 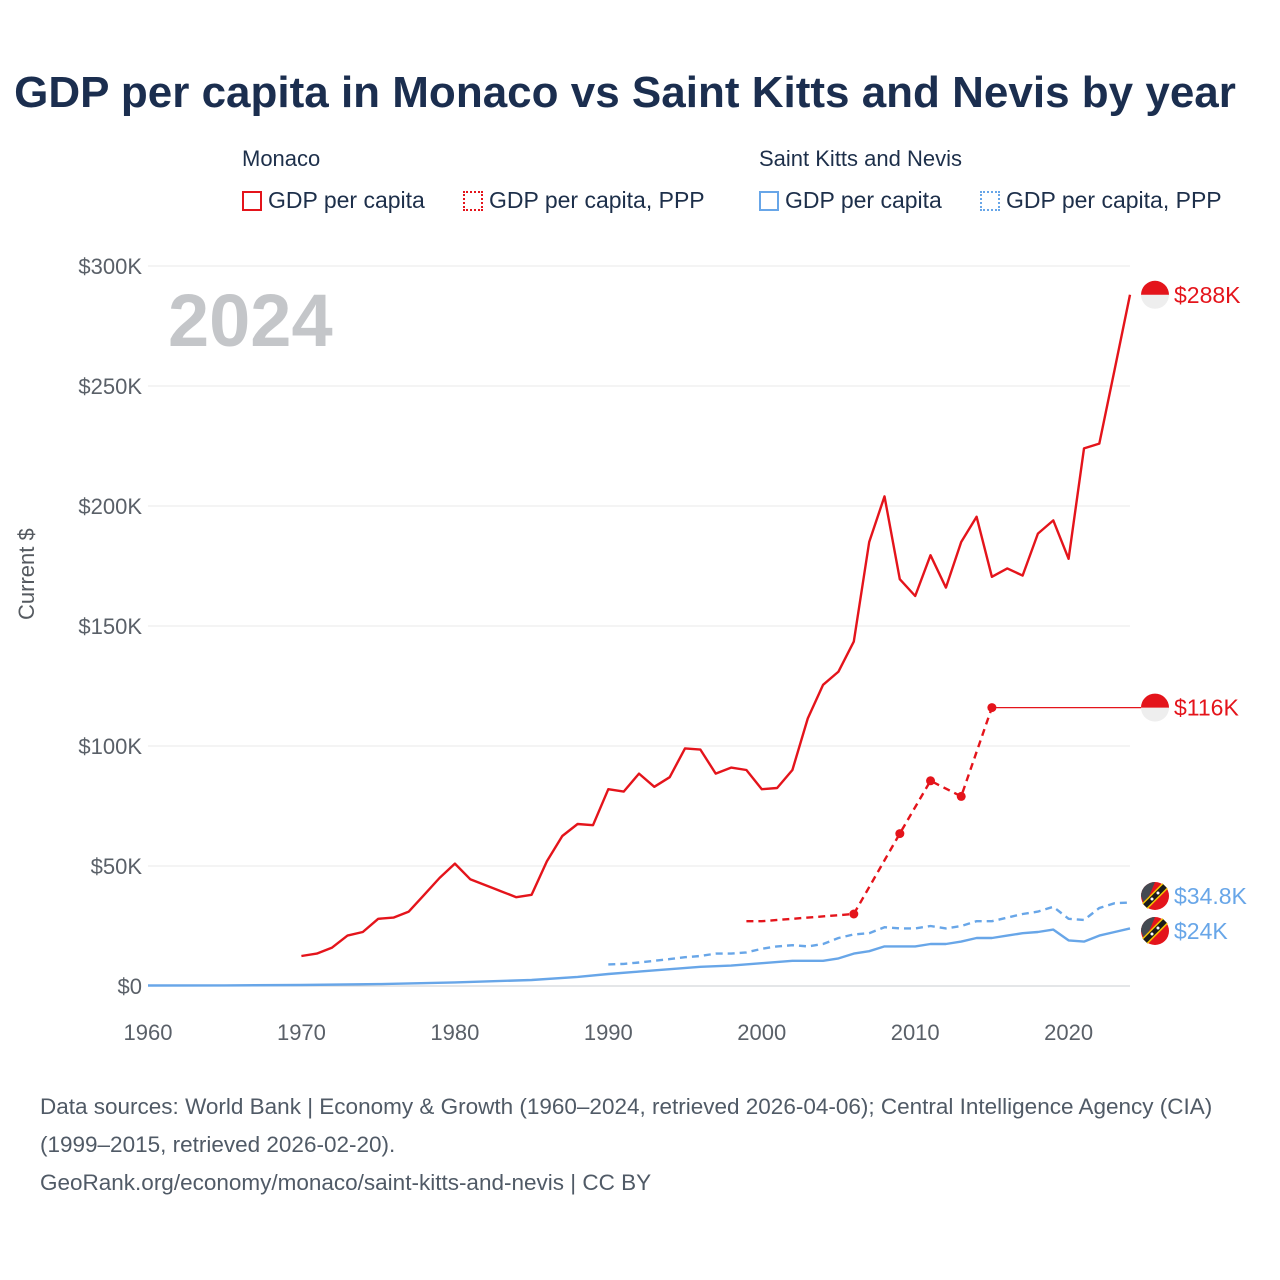 What do you see at coordinates (26, 574) in the screenshot?
I see `y-axis-label: Current $` at bounding box center [26, 574].